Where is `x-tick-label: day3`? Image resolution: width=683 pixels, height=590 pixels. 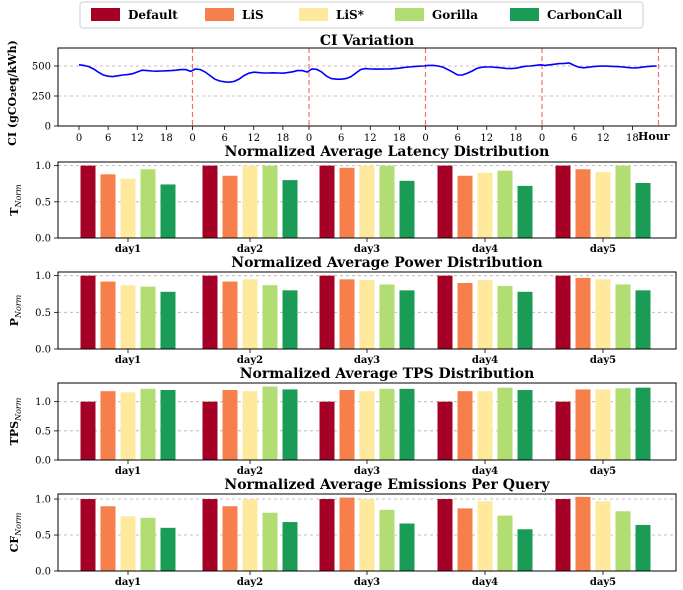 x-tick-label: day3 is located at coordinates (367, 471).